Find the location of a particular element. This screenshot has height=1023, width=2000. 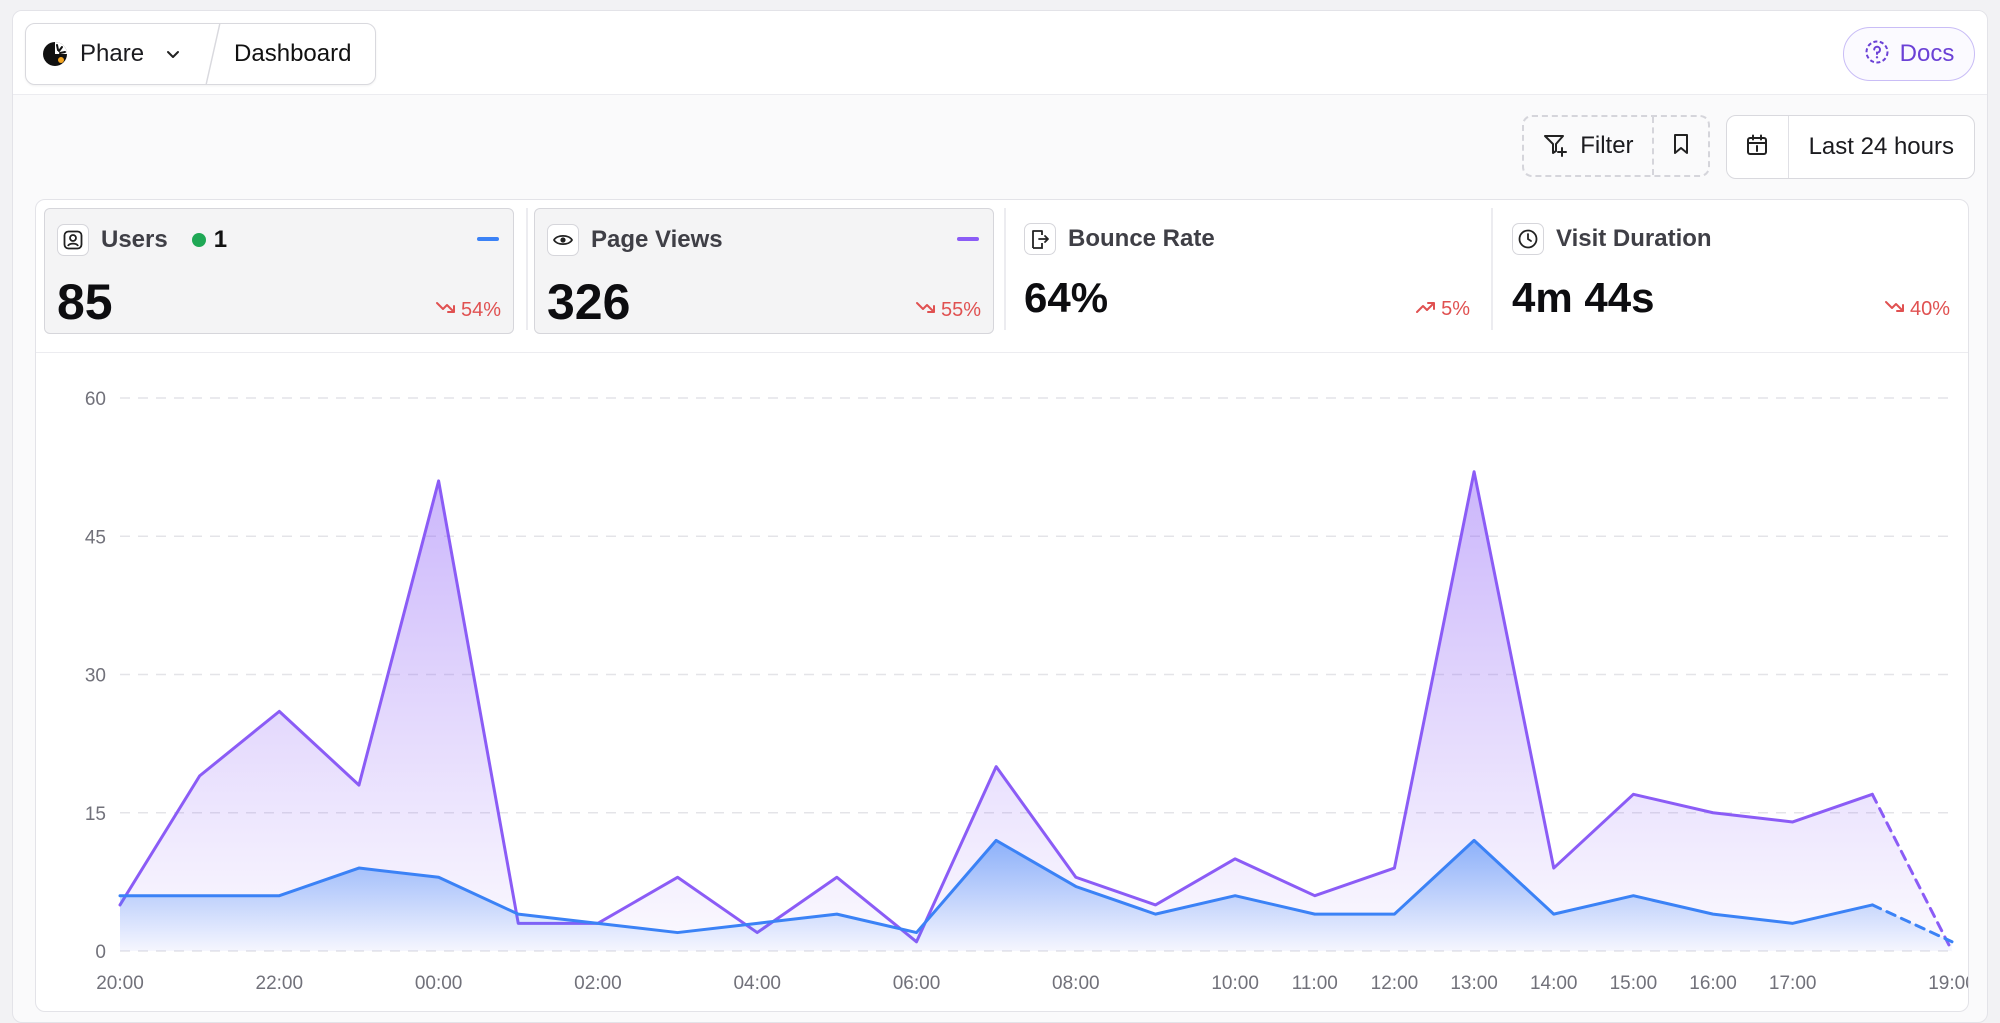

stat-visit-duration: Visit Duration 4m 44s 40% is located at coordinates (1731, 271).